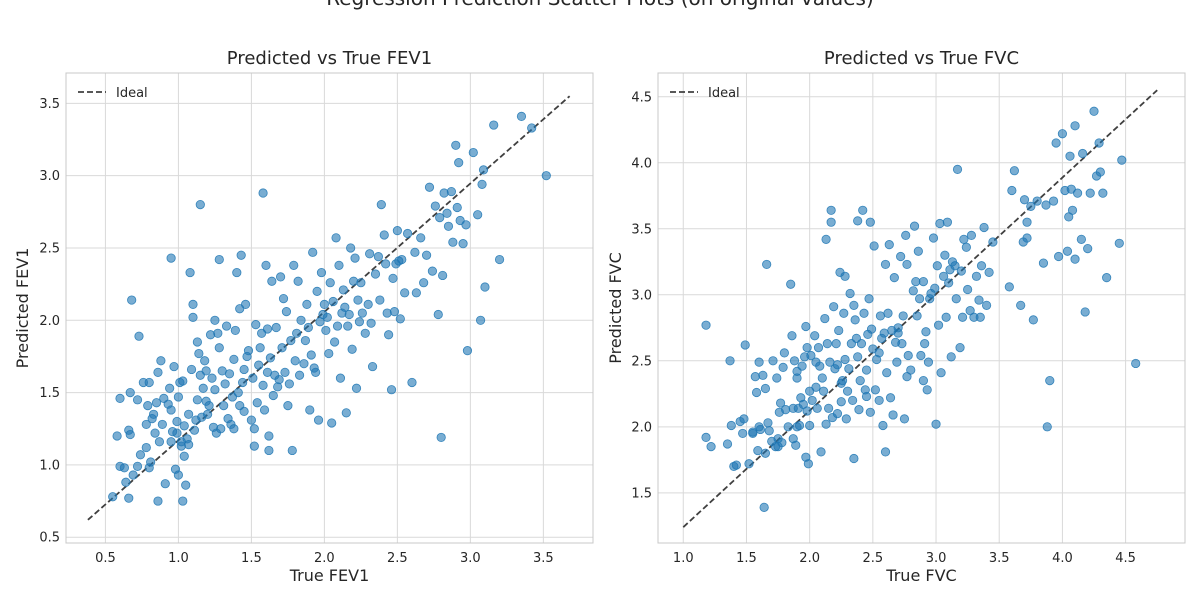 This screenshot has height=600, width=1200. What do you see at coordinates (641, 427) in the screenshot?
I see `fvc-y-tick-label: 2.0` at bounding box center [641, 427].